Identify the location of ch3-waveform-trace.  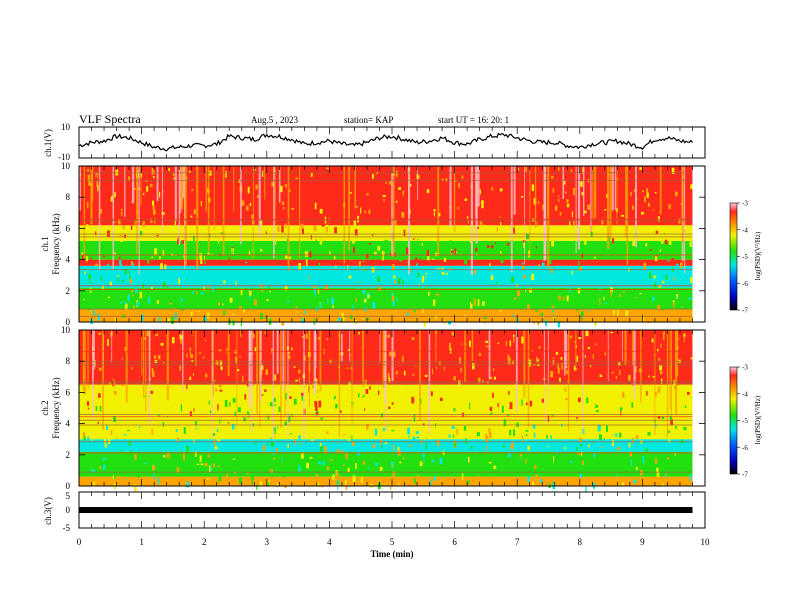
(386, 510).